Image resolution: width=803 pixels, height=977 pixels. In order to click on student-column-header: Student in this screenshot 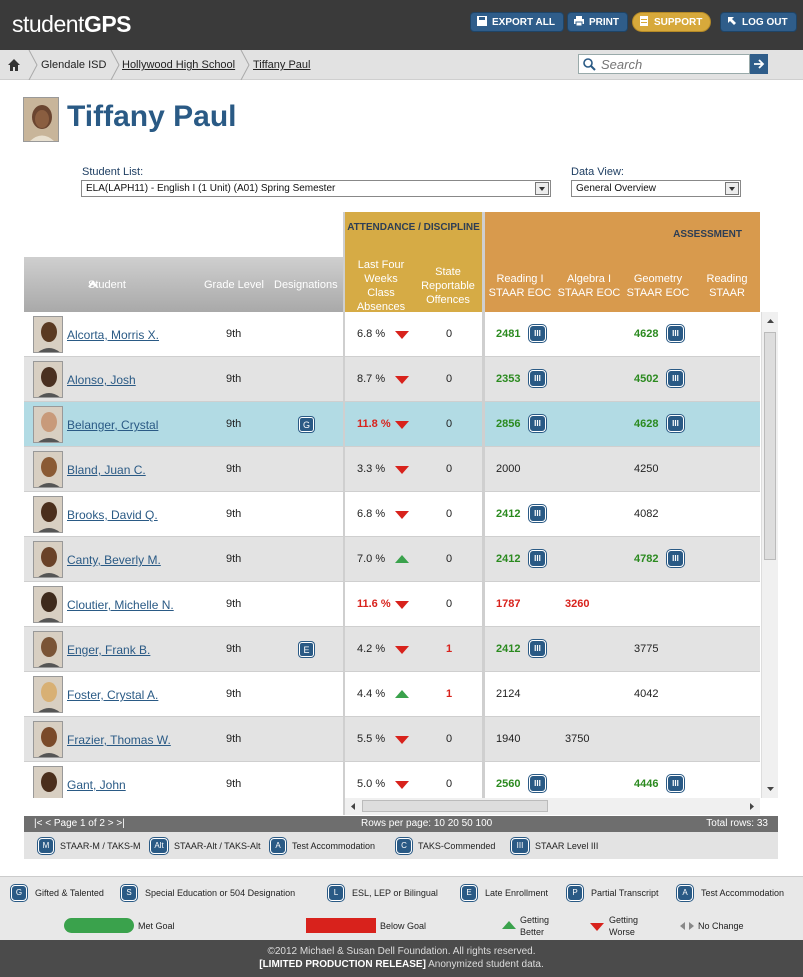, I will do `click(107, 285)`.